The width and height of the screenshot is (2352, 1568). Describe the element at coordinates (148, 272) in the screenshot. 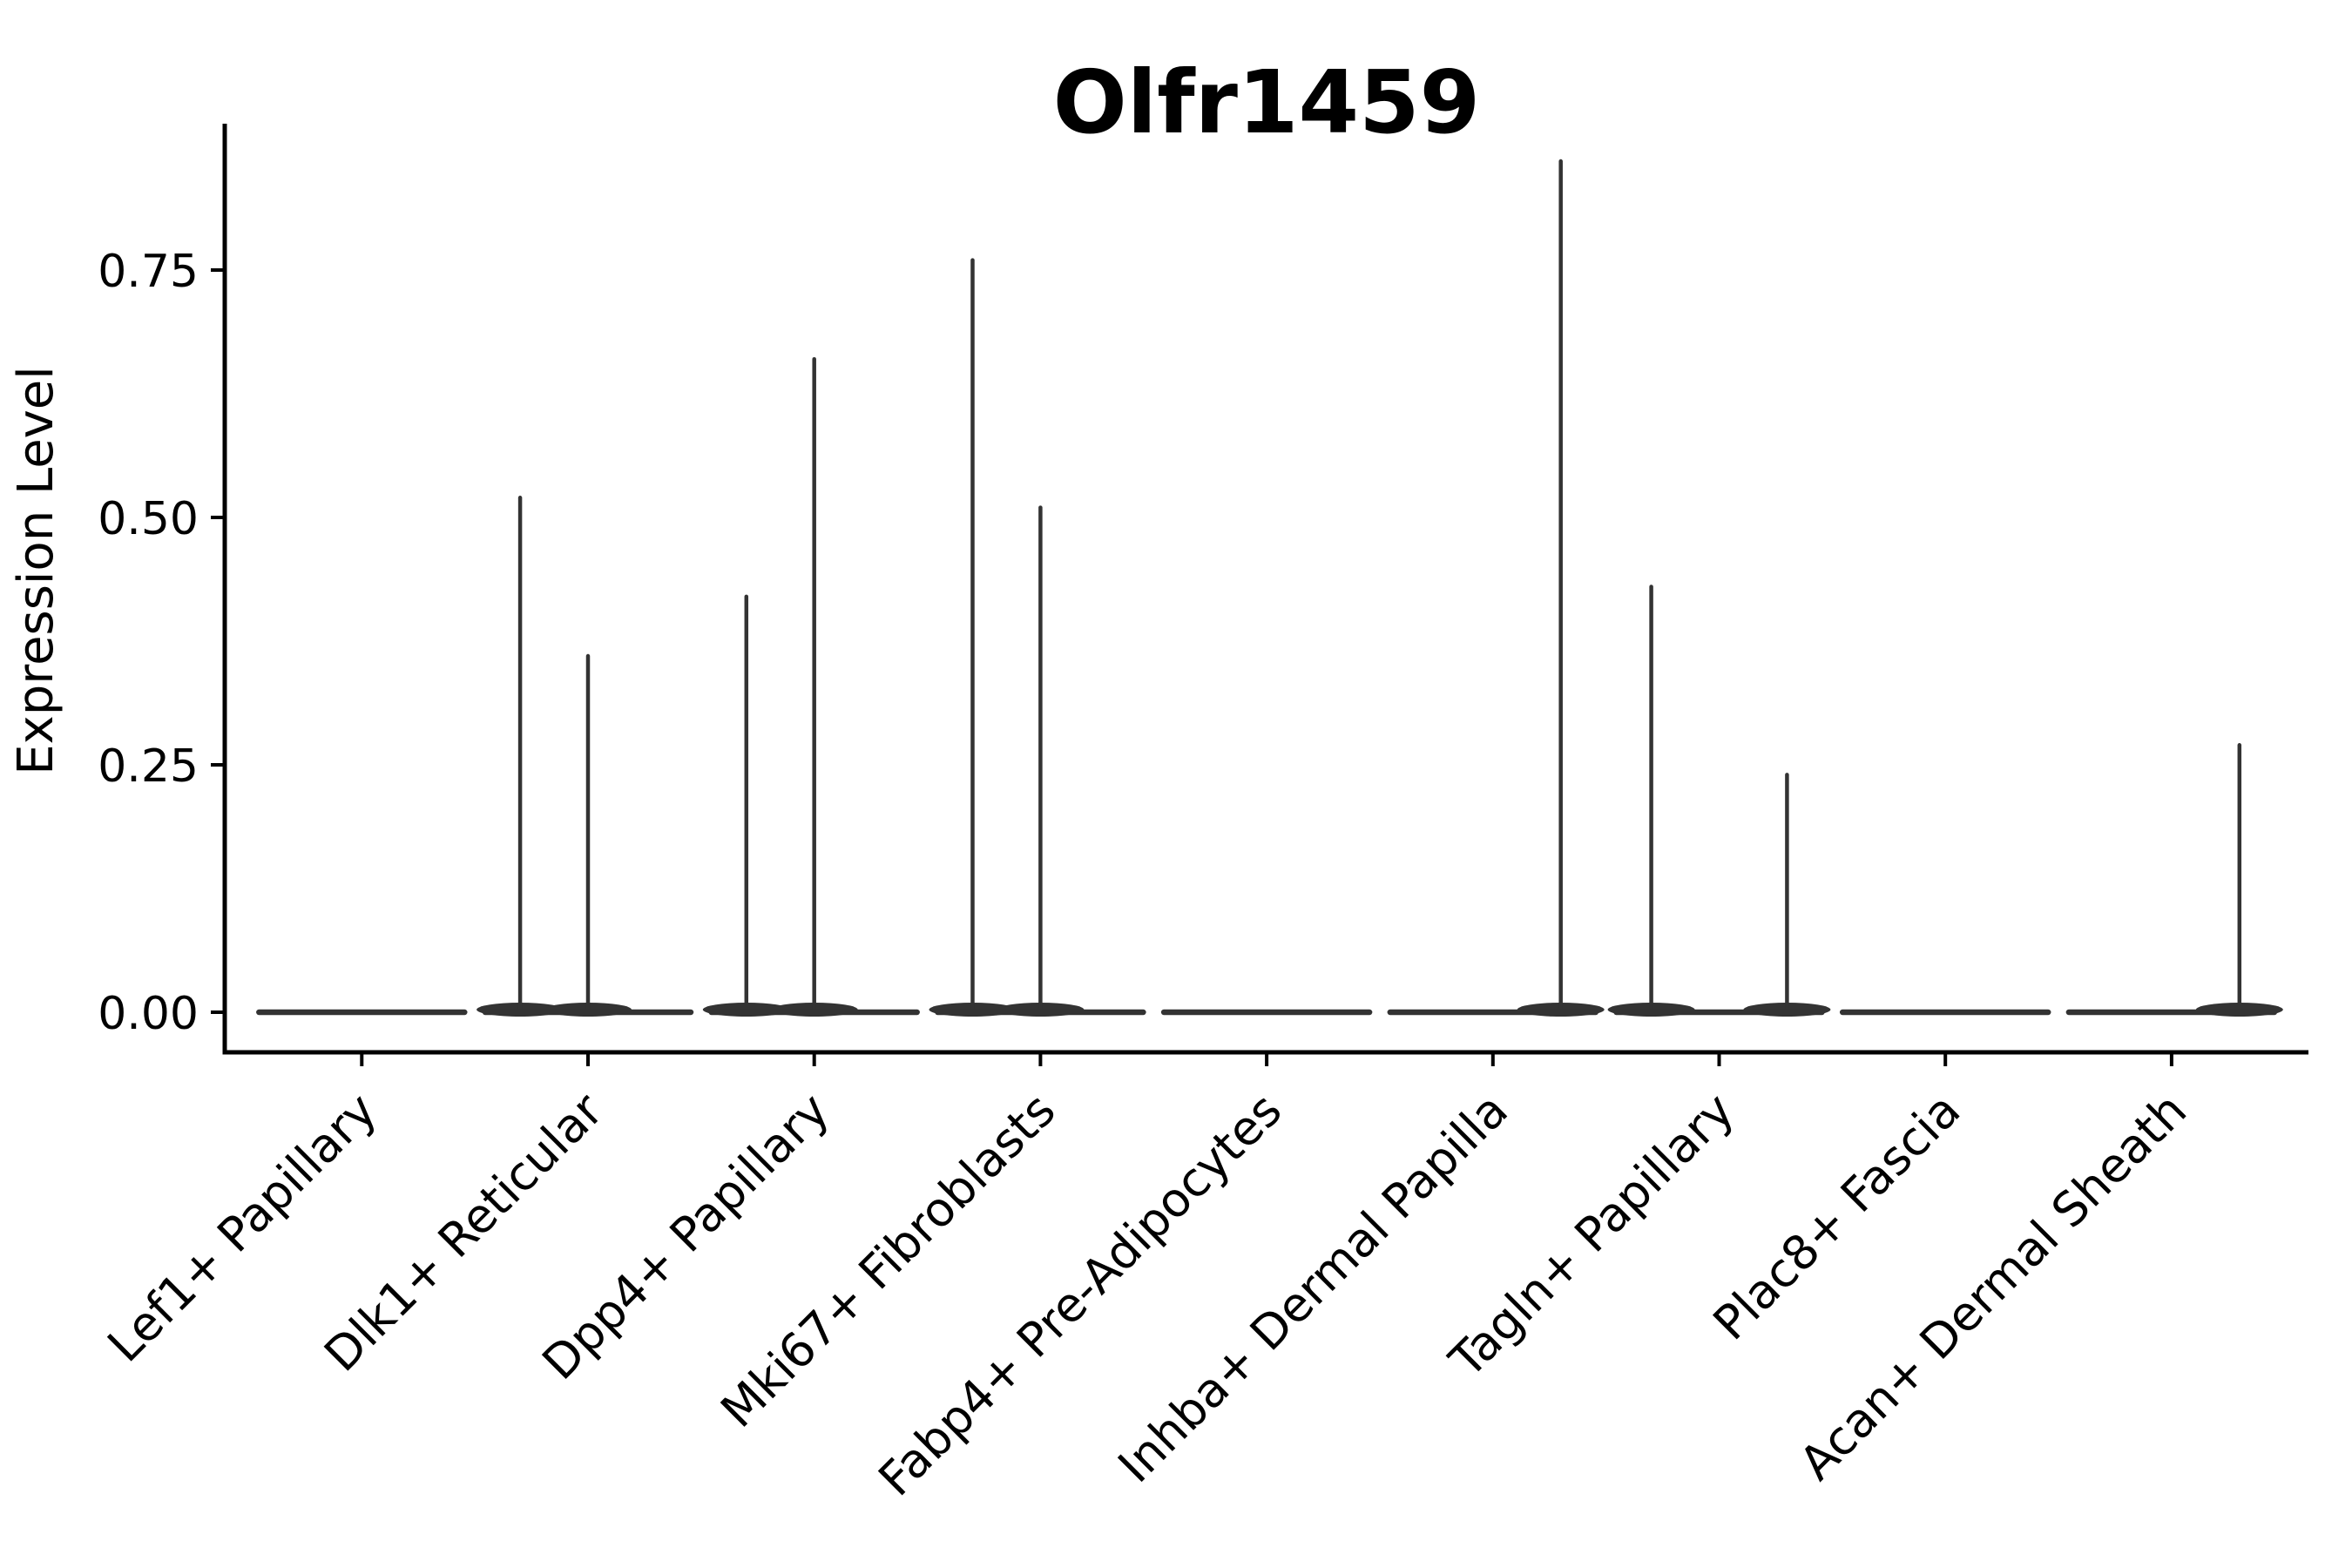

I see `y-tick-label: 0.75` at that location.